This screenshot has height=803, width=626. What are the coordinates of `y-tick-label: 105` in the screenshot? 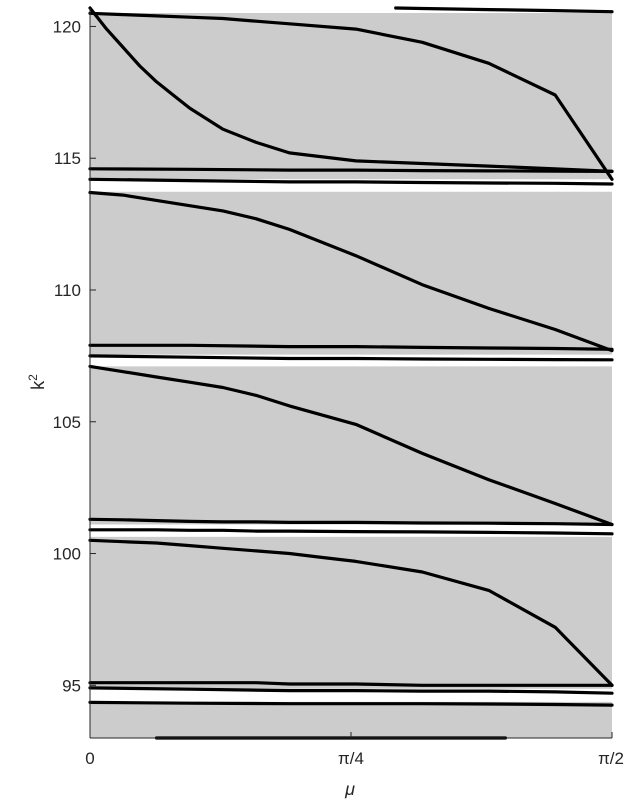 It's located at (67, 422).